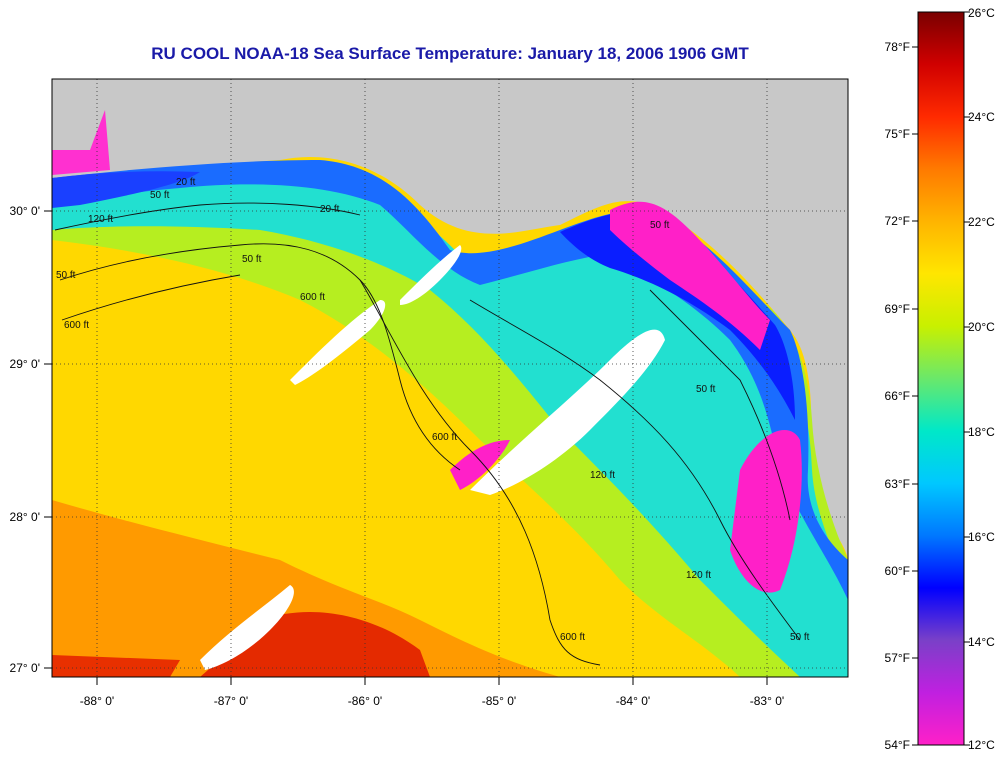  I want to click on sea-deepblue, so click(677, 316).